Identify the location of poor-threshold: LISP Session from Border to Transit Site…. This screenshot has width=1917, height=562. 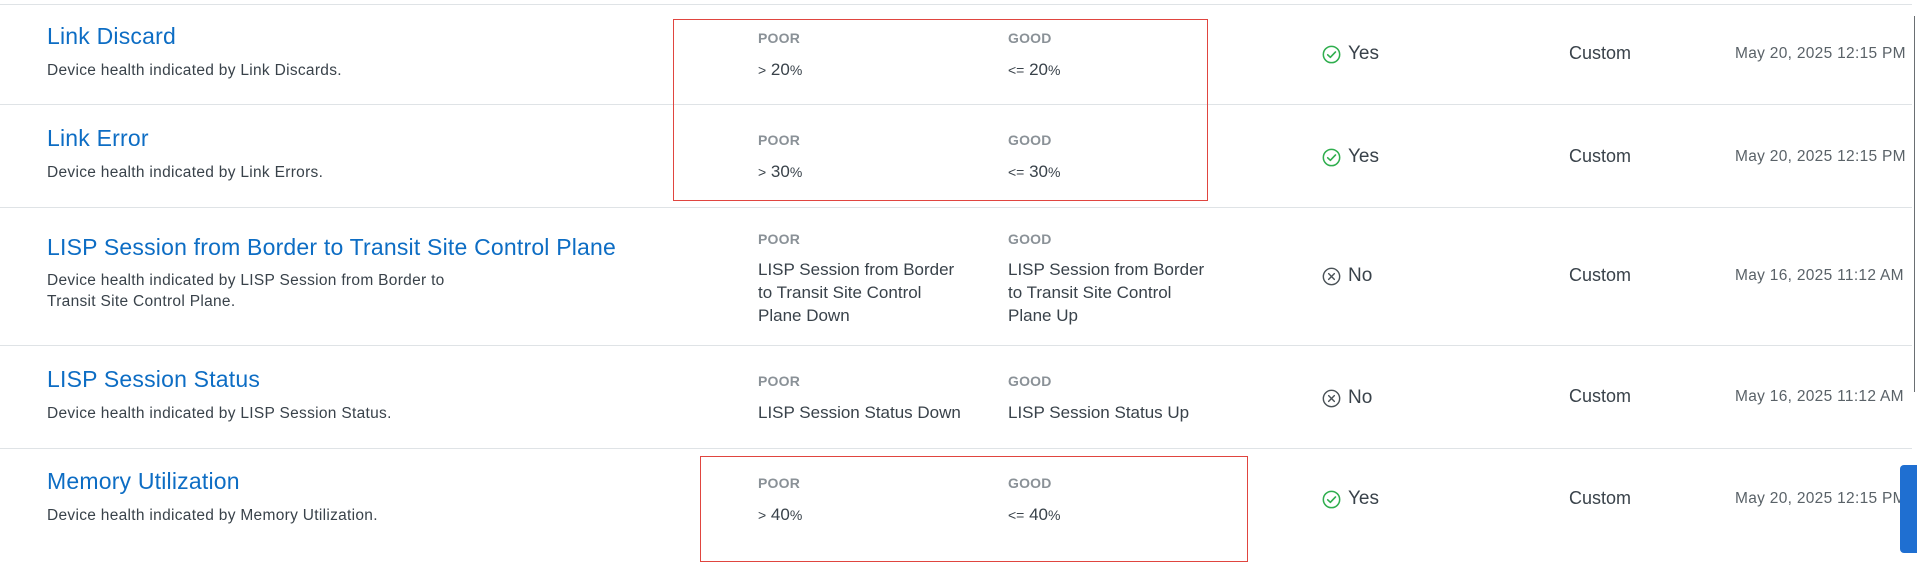
(870, 292).